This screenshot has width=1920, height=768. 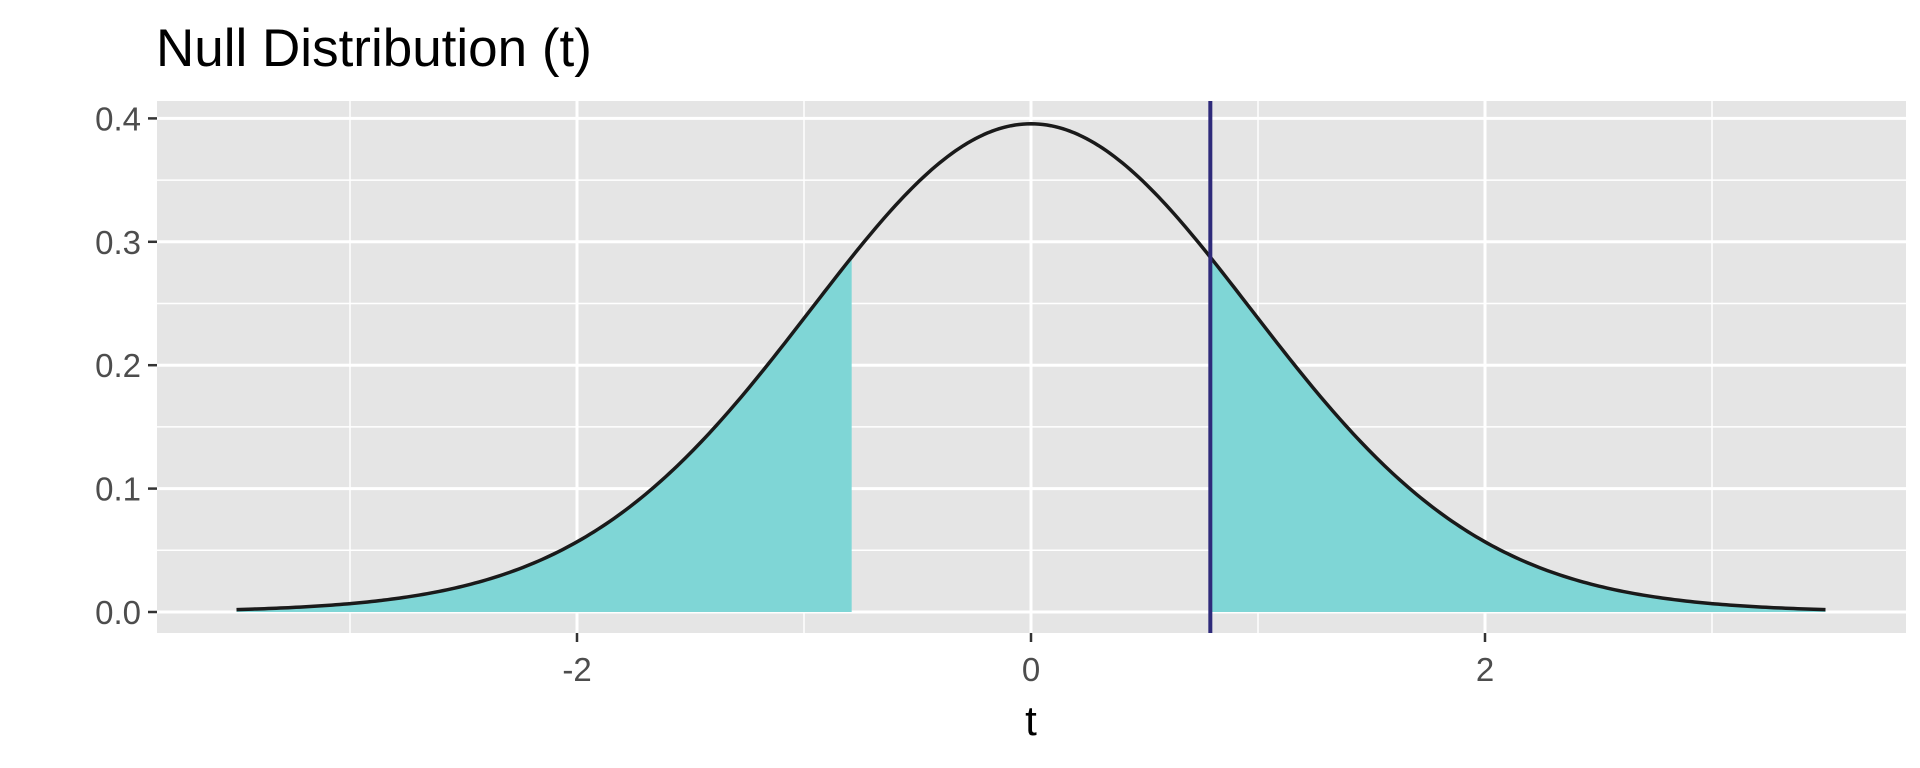 I want to click on x-tick-label: 0, so click(x=1031, y=669).